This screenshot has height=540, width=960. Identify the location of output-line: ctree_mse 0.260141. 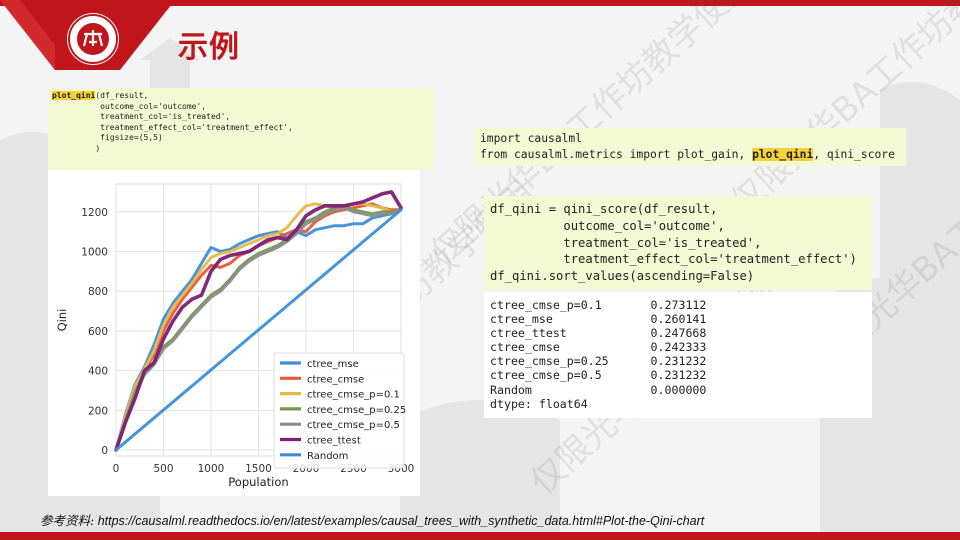
(598, 319).